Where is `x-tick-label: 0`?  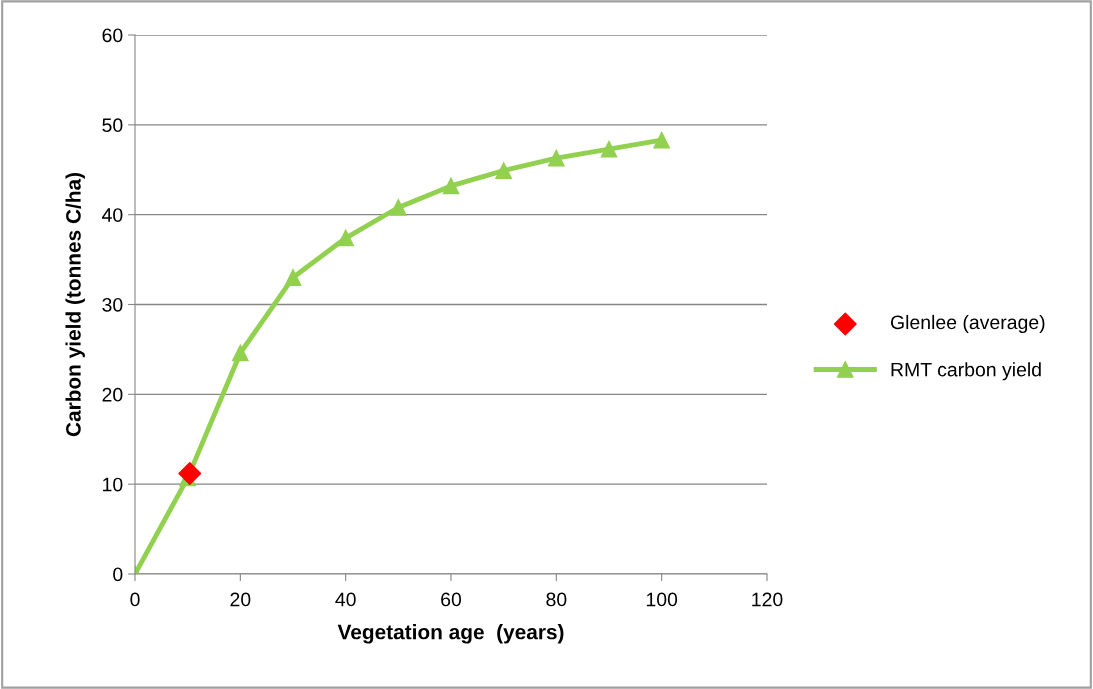 x-tick-label: 0 is located at coordinates (135, 599).